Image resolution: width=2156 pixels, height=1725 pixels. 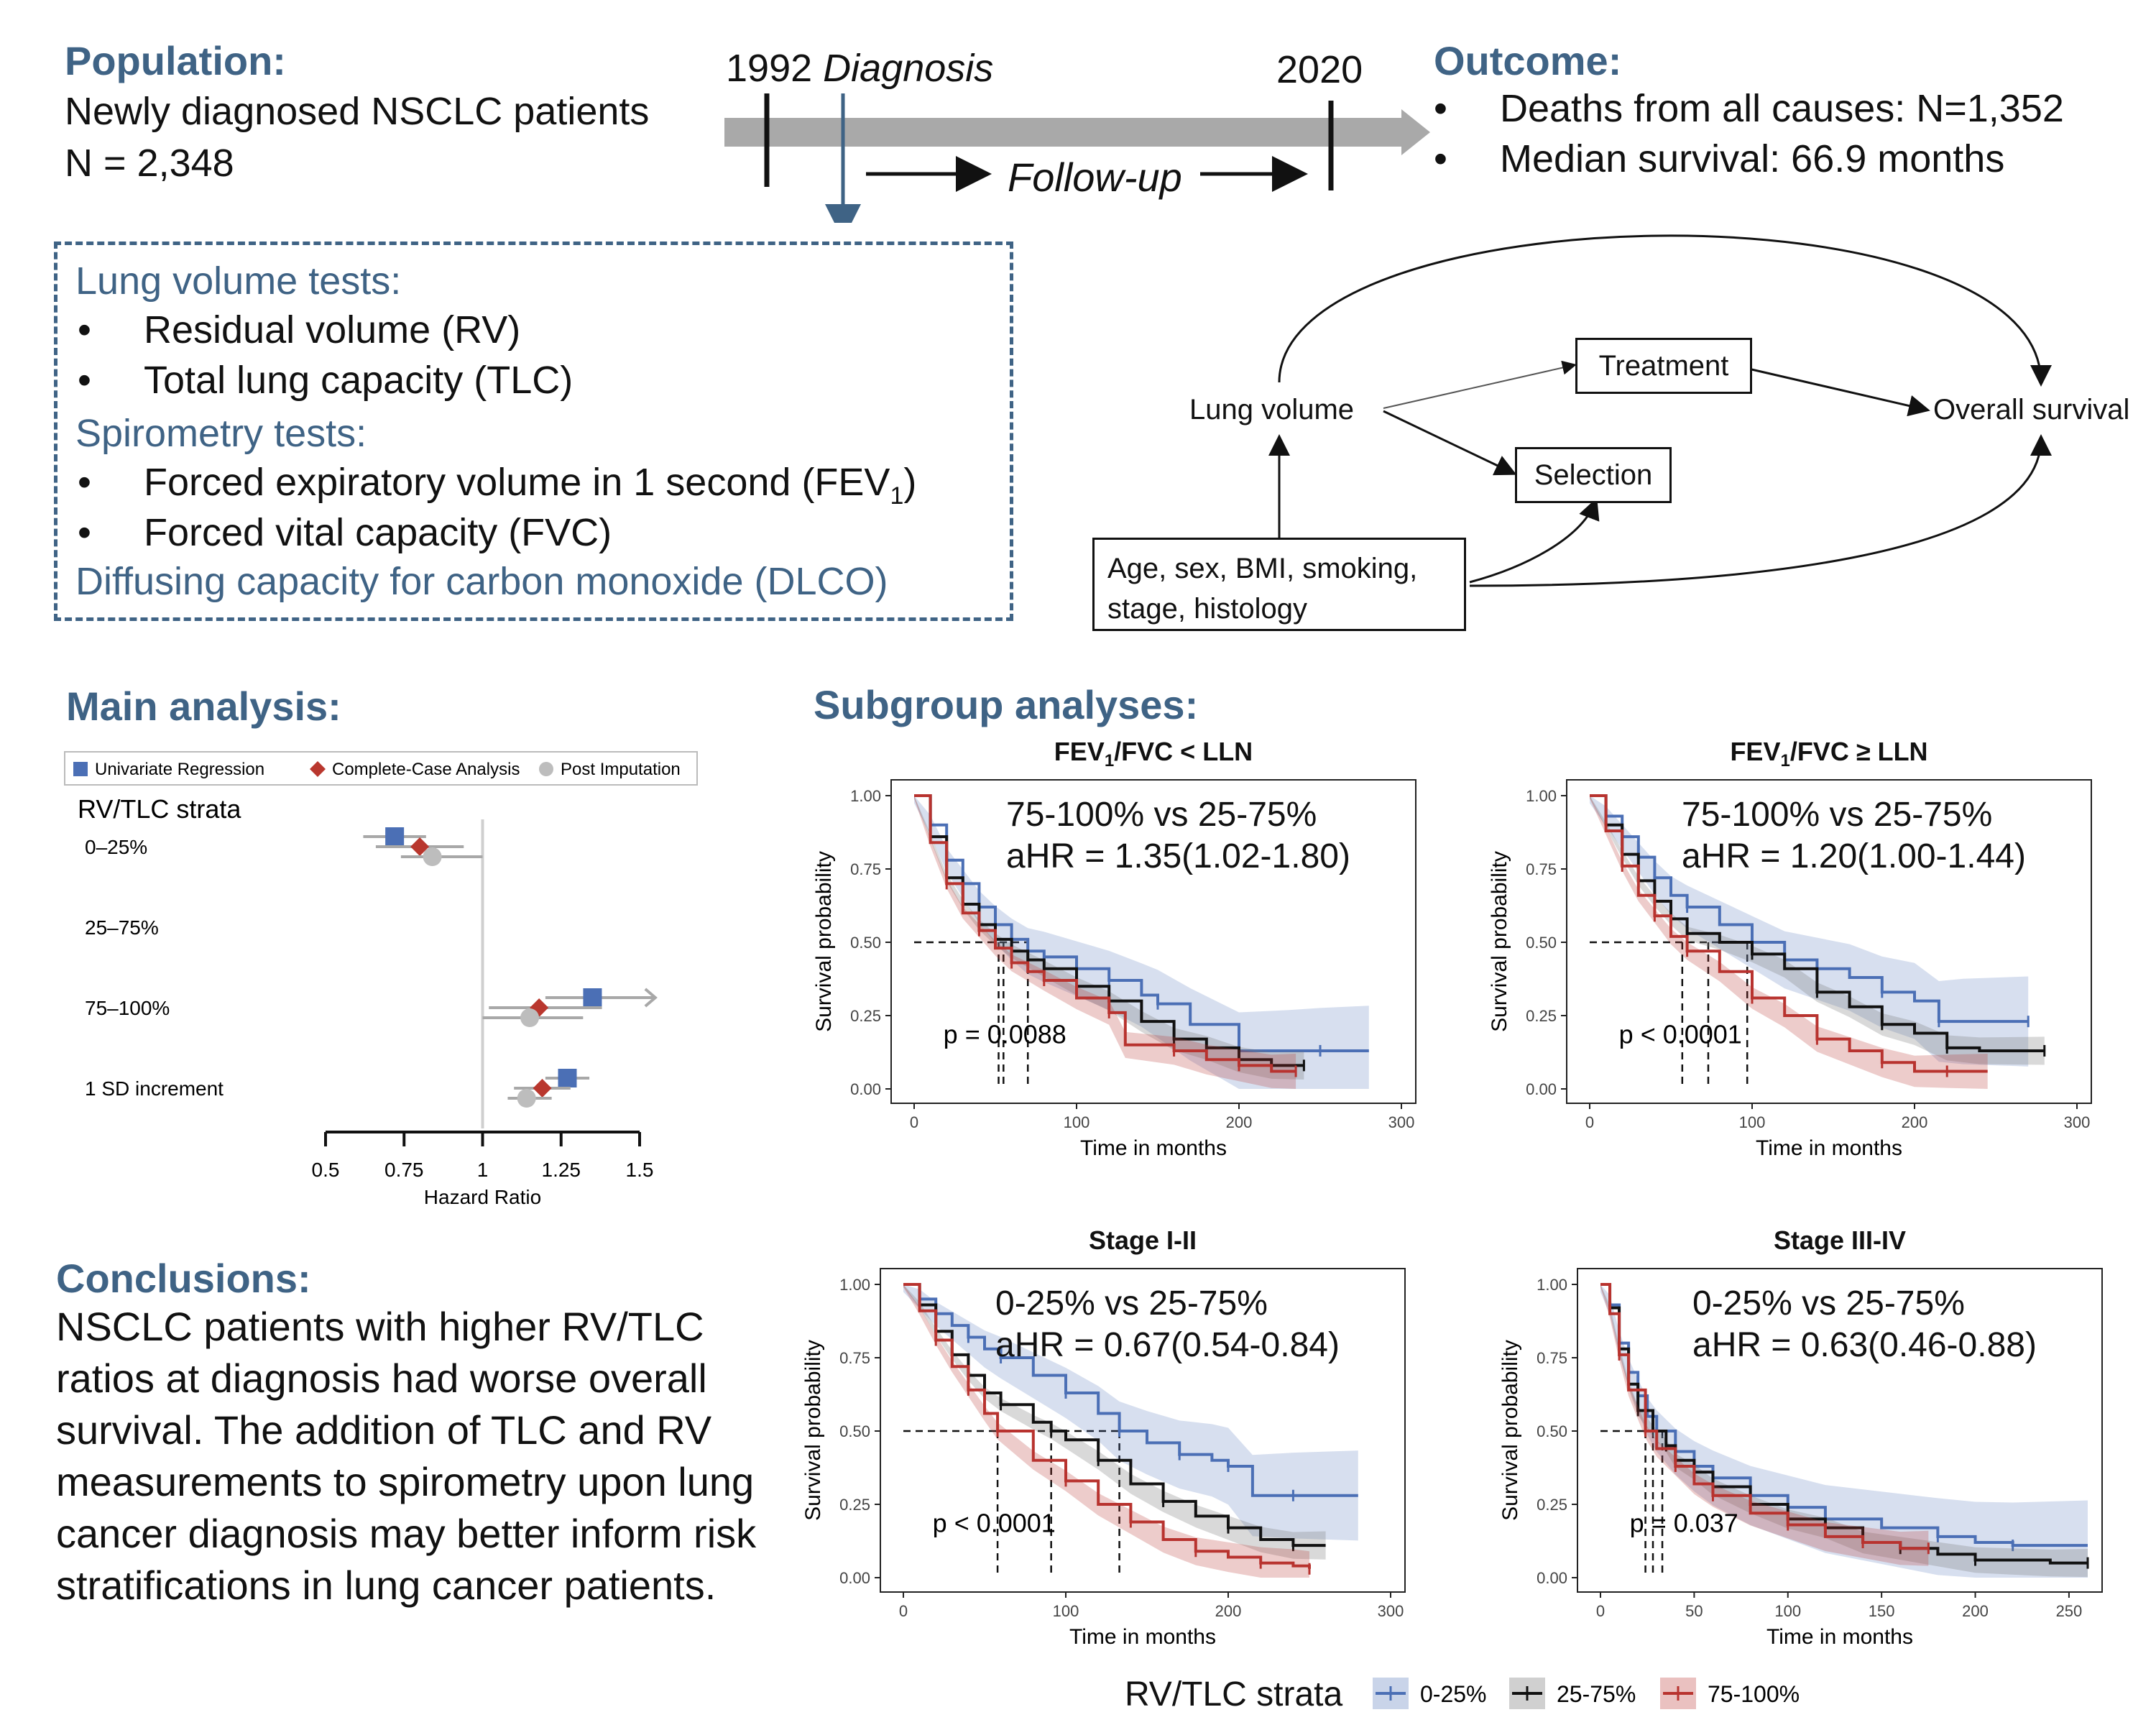 What do you see at coordinates (1095, 177) in the screenshot?
I see `followup-label: Follow-up` at bounding box center [1095, 177].